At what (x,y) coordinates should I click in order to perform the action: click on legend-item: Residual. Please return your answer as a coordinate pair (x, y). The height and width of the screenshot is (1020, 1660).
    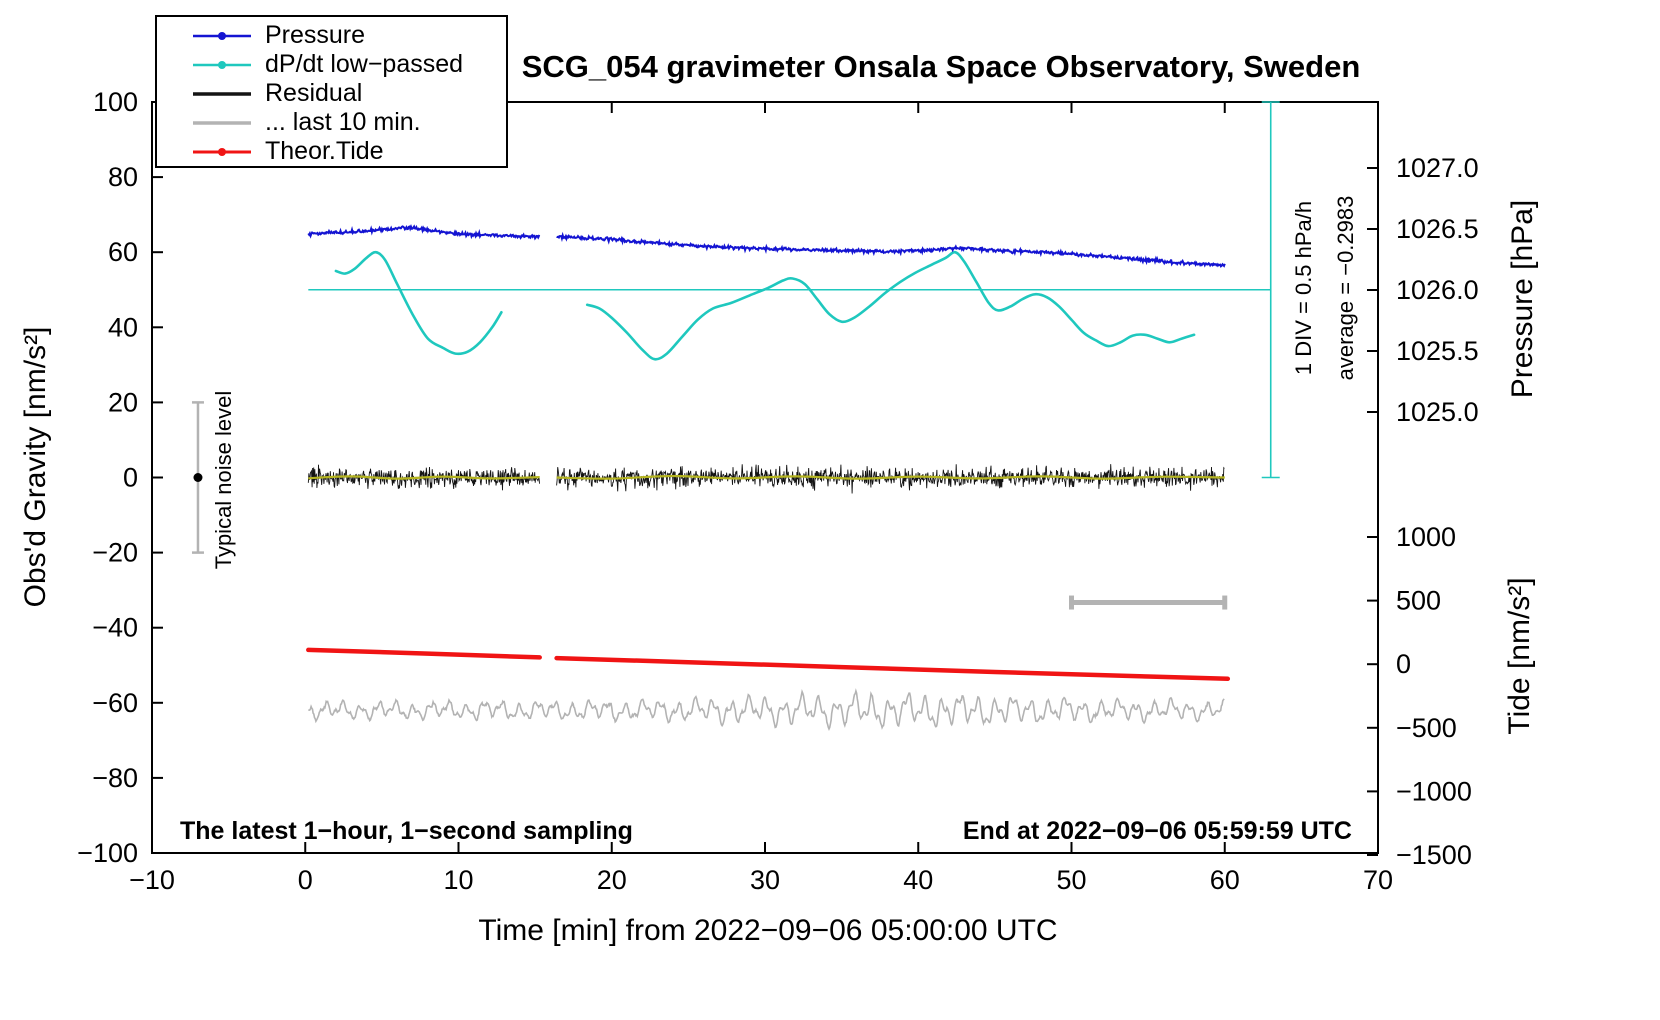
    Looking at the image, I should click on (331, 93).